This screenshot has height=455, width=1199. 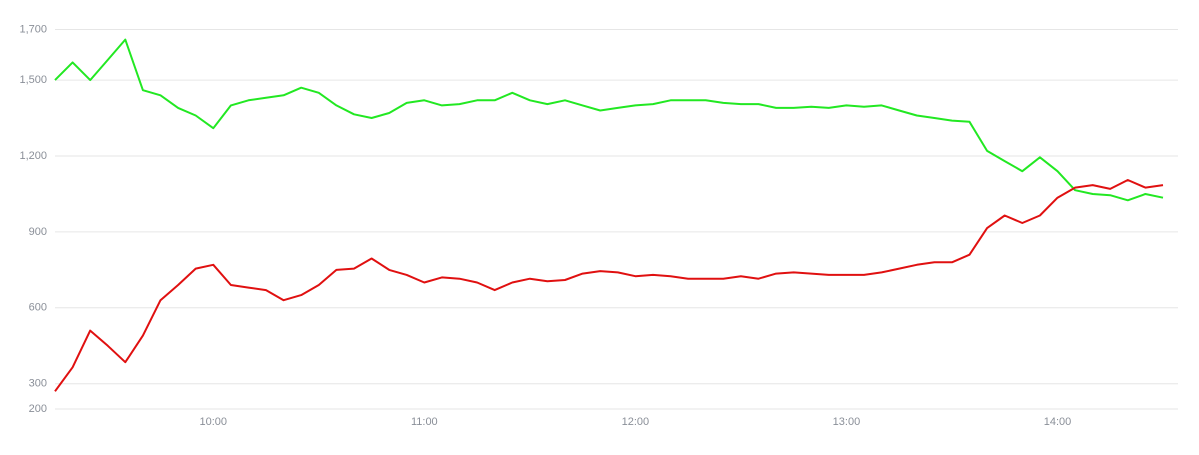 What do you see at coordinates (847, 422) in the screenshot?
I see `x-tick-label: 13:00` at bounding box center [847, 422].